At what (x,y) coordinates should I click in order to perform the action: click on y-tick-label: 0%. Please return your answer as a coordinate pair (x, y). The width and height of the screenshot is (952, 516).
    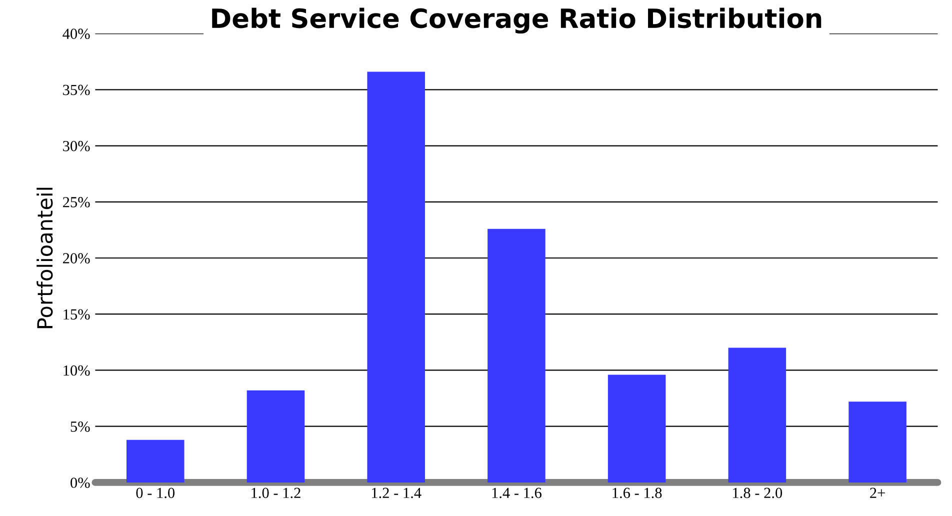
    Looking at the image, I should click on (80, 483).